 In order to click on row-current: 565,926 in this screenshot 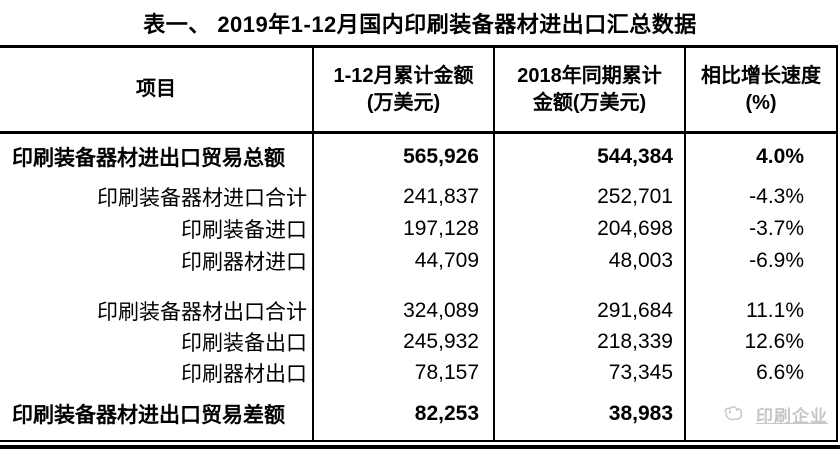, I will do `click(404, 156)`.